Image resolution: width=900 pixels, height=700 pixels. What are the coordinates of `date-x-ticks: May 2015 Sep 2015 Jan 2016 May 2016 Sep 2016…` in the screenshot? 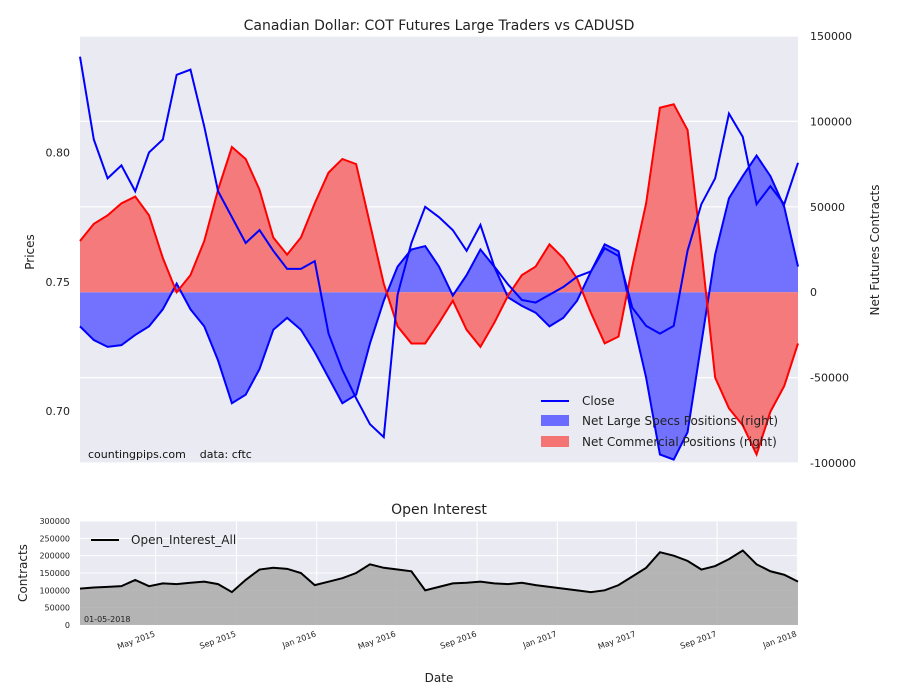 It's located at (457, 640).